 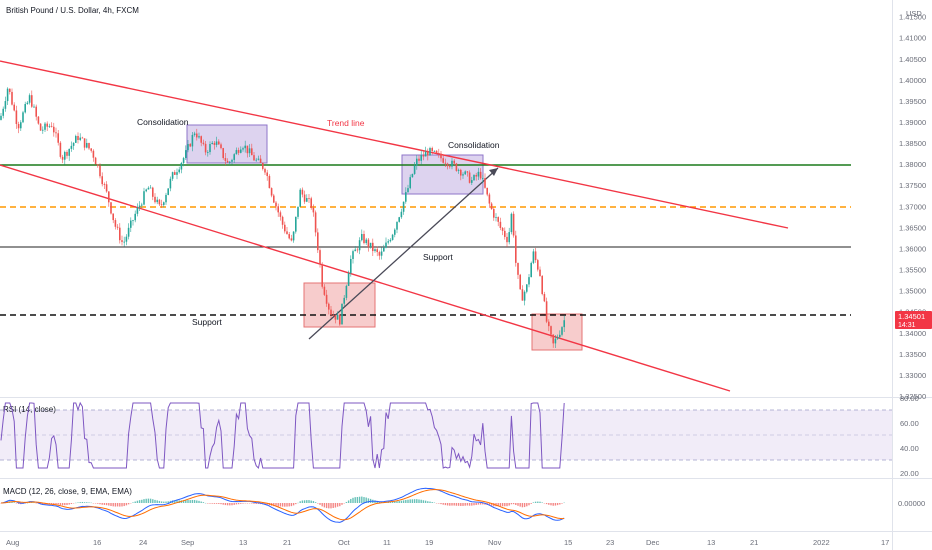 I want to click on rsi-guide-lines, so click(x=446, y=435).